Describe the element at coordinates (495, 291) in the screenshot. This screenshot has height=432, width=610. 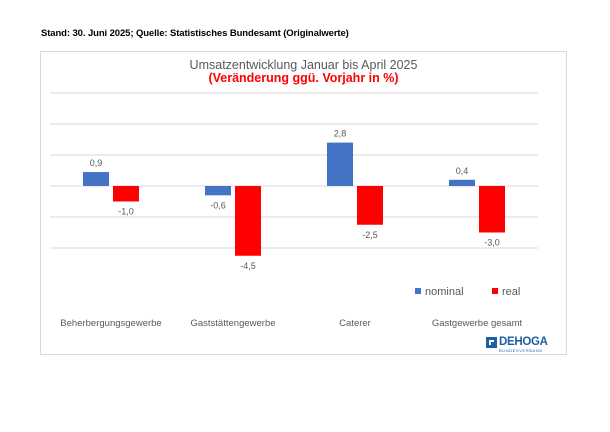
I see `legend-swatch-real` at that location.